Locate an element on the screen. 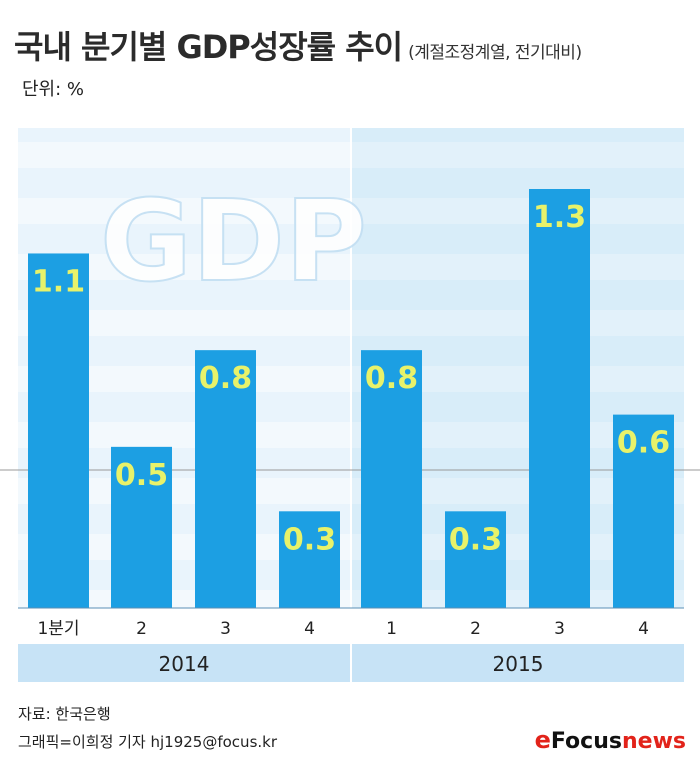  source-text: 자료: 한국은행 is located at coordinates (64, 714).